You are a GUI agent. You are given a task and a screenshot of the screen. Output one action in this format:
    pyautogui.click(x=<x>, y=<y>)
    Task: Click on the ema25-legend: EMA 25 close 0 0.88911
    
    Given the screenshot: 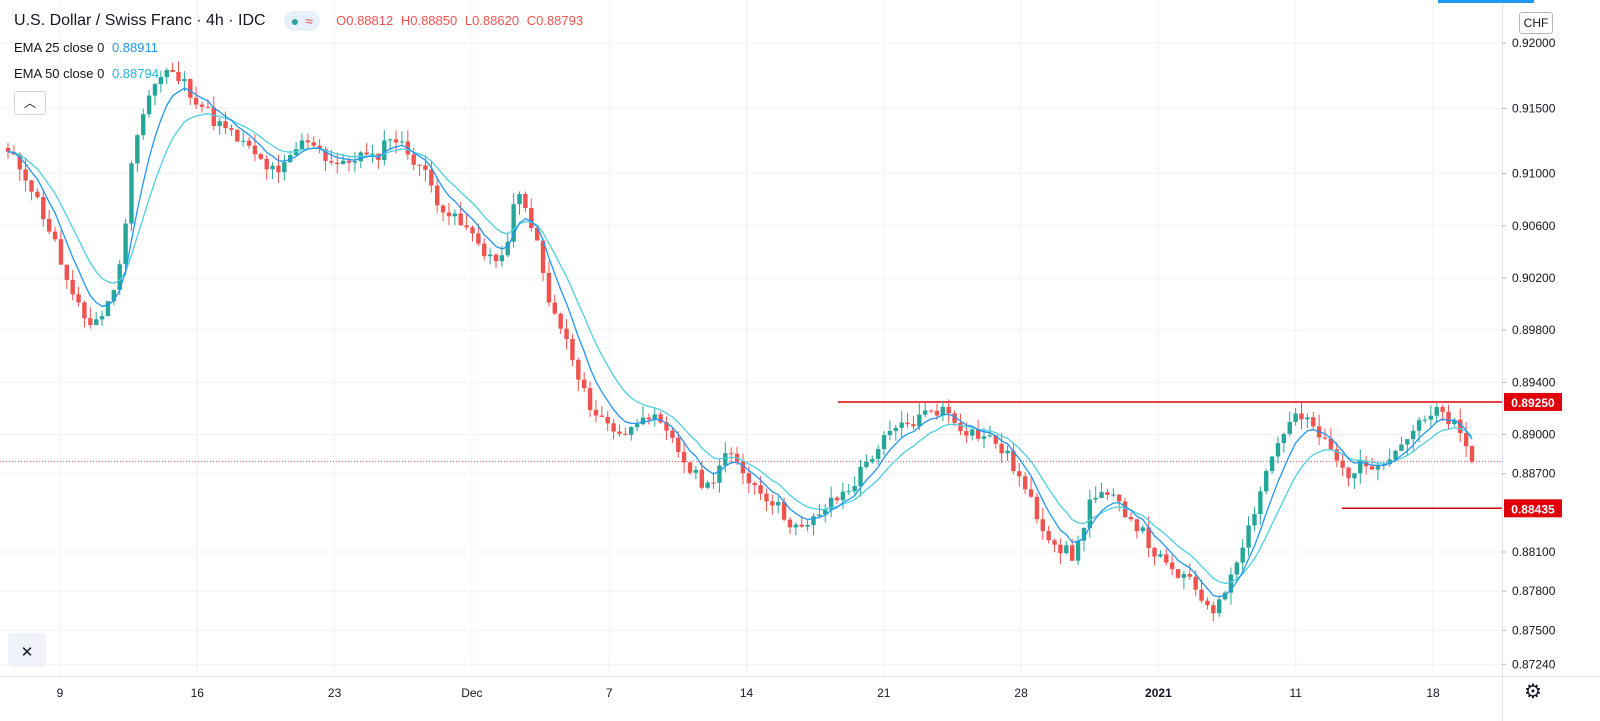 What is the action you would take?
    pyautogui.click(x=86, y=47)
    